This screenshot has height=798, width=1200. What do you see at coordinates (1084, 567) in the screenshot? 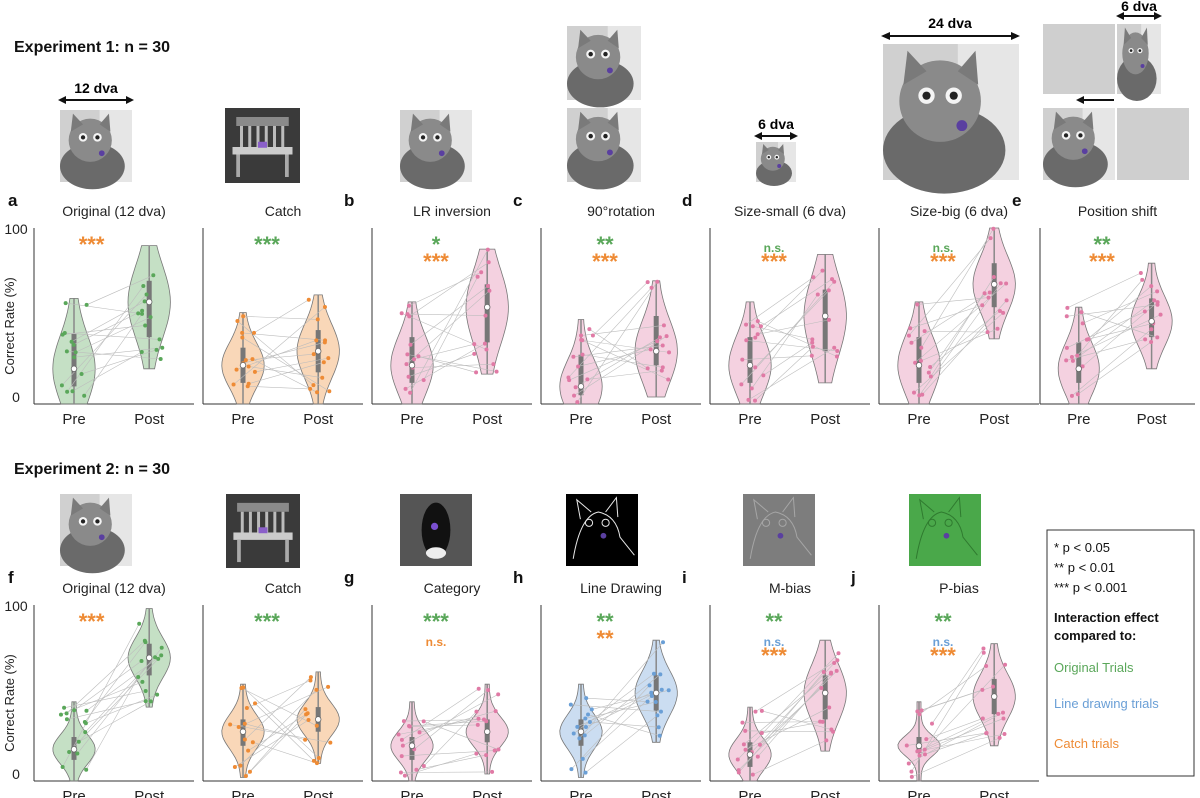
I see `legend-line-2: ** p < 0.01` at bounding box center [1084, 567].